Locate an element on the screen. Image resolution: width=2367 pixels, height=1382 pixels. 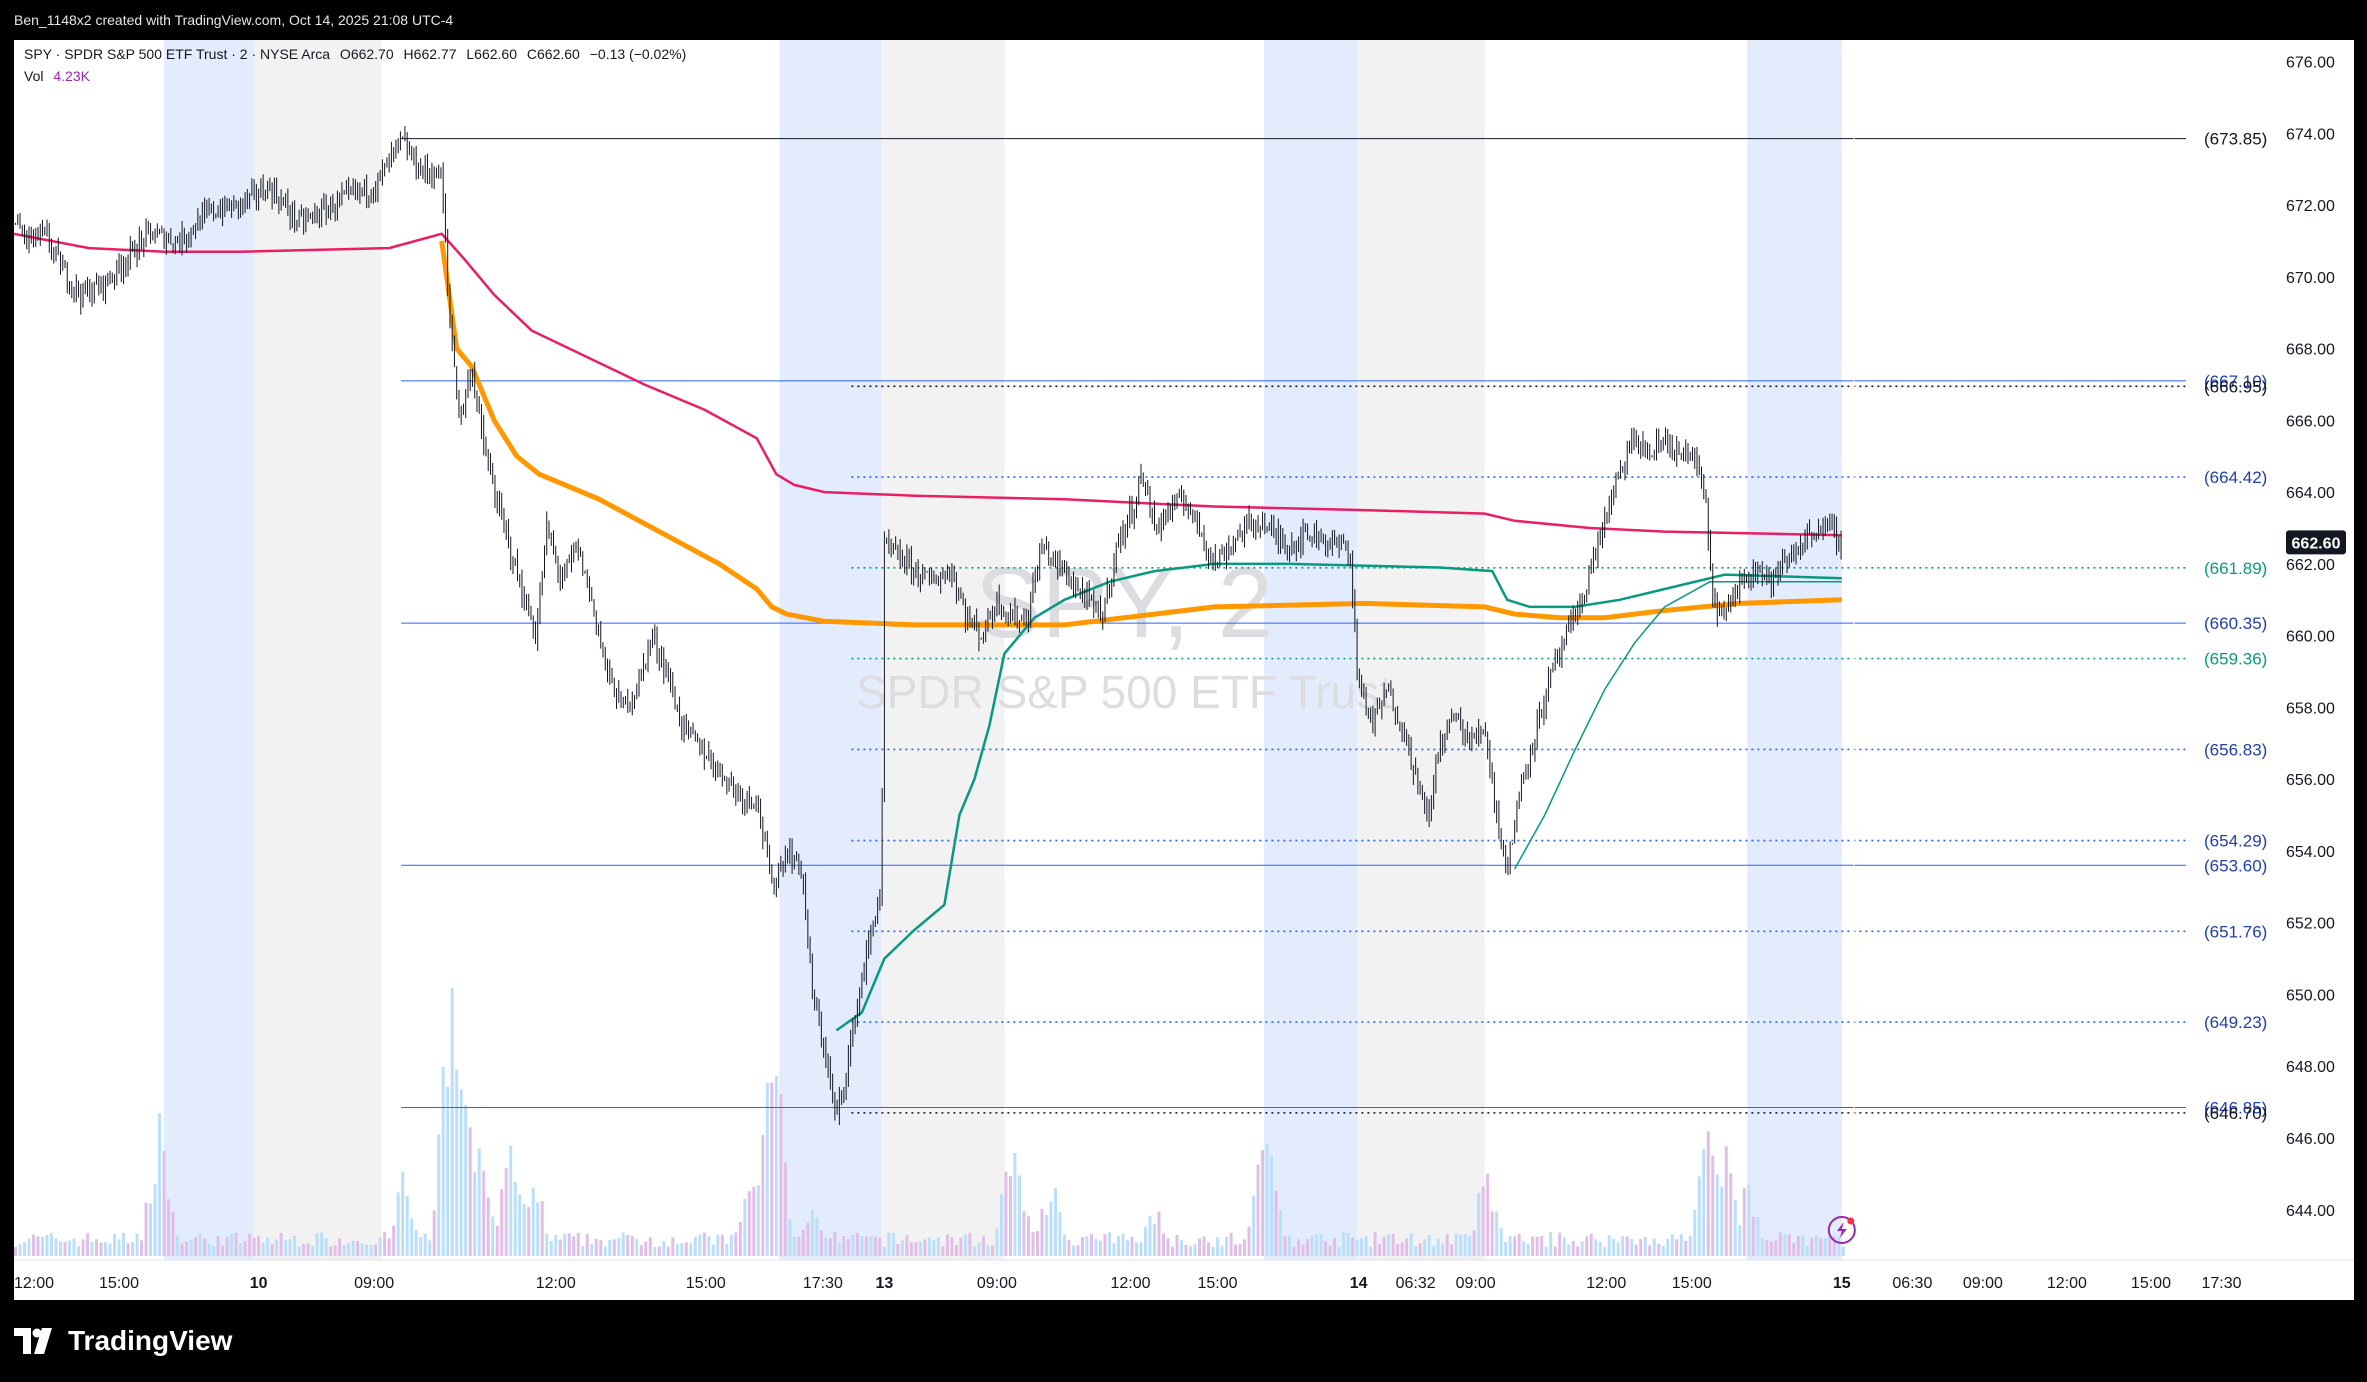
price-tick-label: 666.00 is located at coordinates (2310, 421).